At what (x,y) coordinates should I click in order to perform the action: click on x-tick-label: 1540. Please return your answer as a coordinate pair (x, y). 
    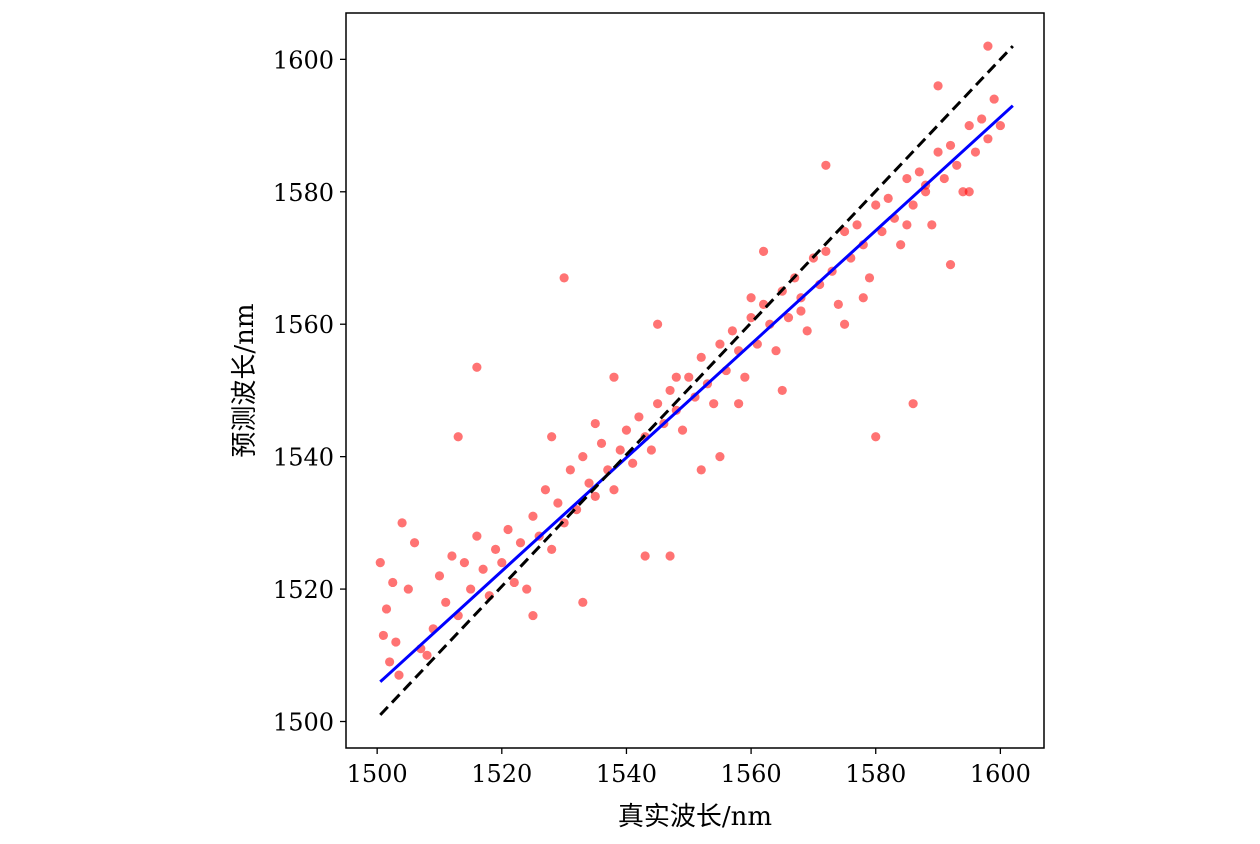
    Looking at the image, I should click on (626, 774).